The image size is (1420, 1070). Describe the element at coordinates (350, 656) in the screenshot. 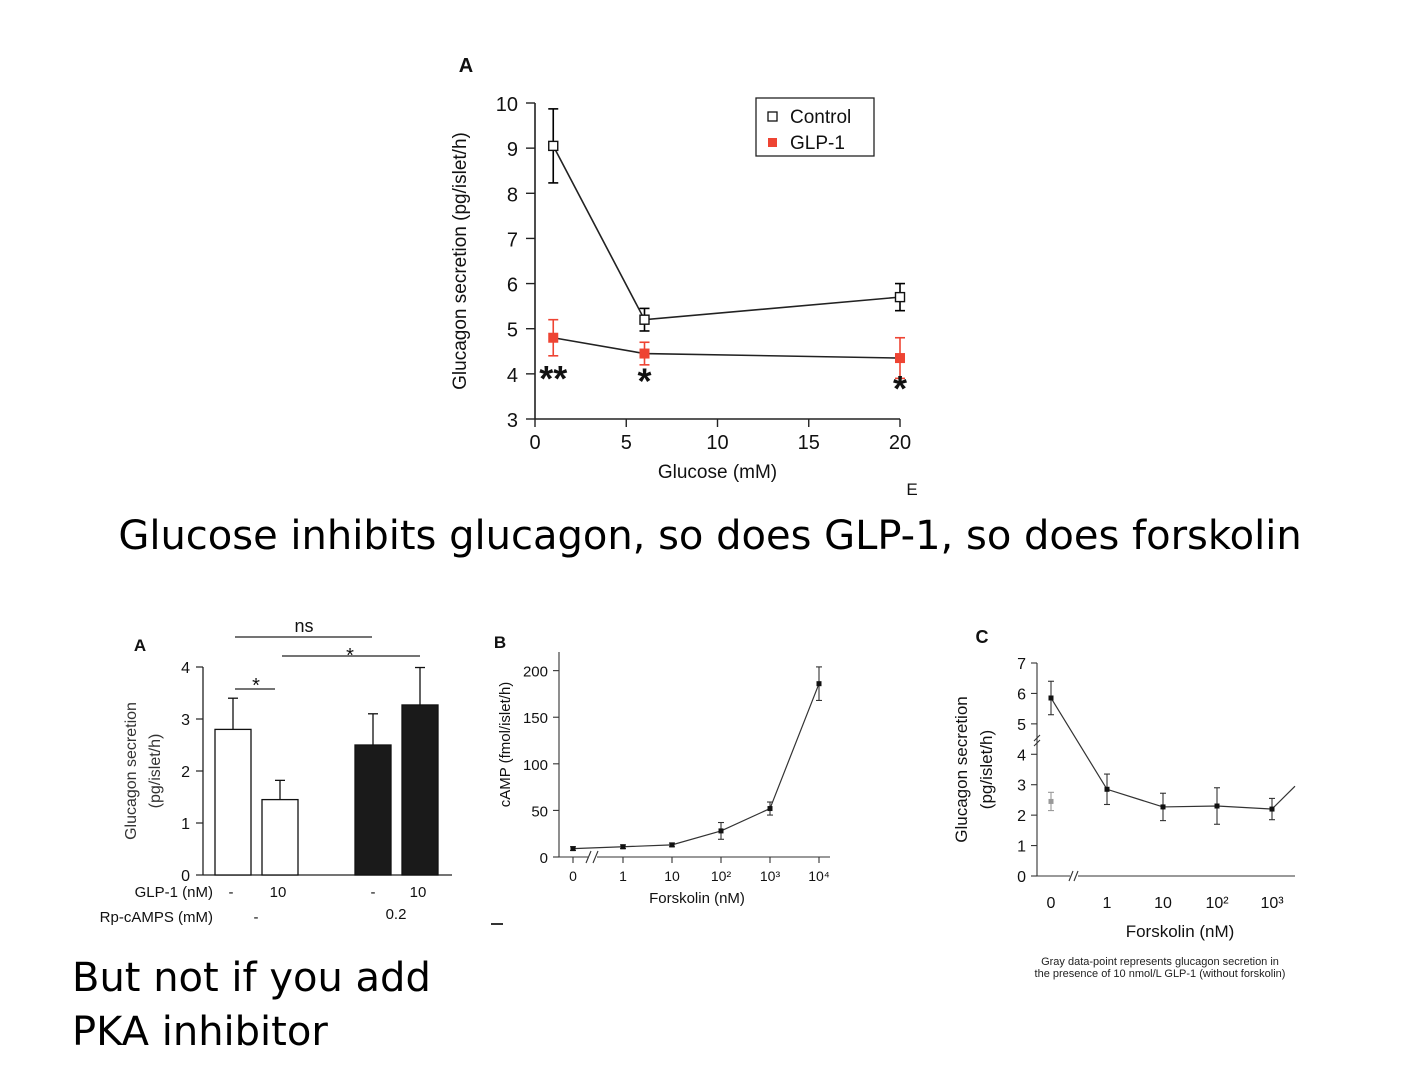

I see `bottom-a-star-label-2: *` at that location.